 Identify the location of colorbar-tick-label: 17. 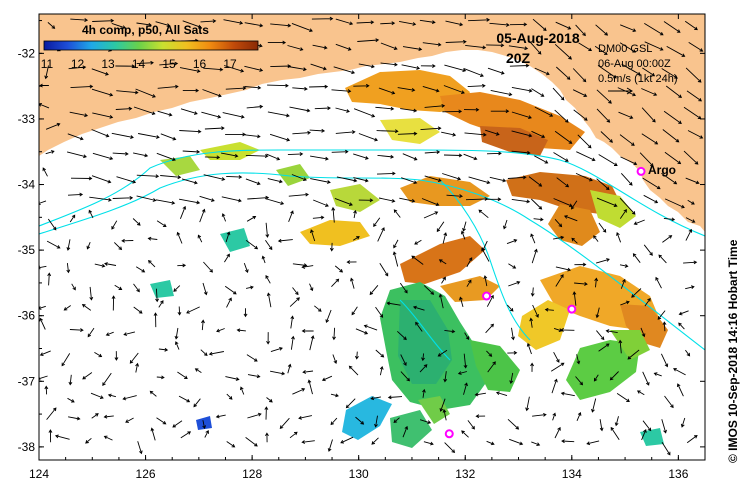
(230, 64).